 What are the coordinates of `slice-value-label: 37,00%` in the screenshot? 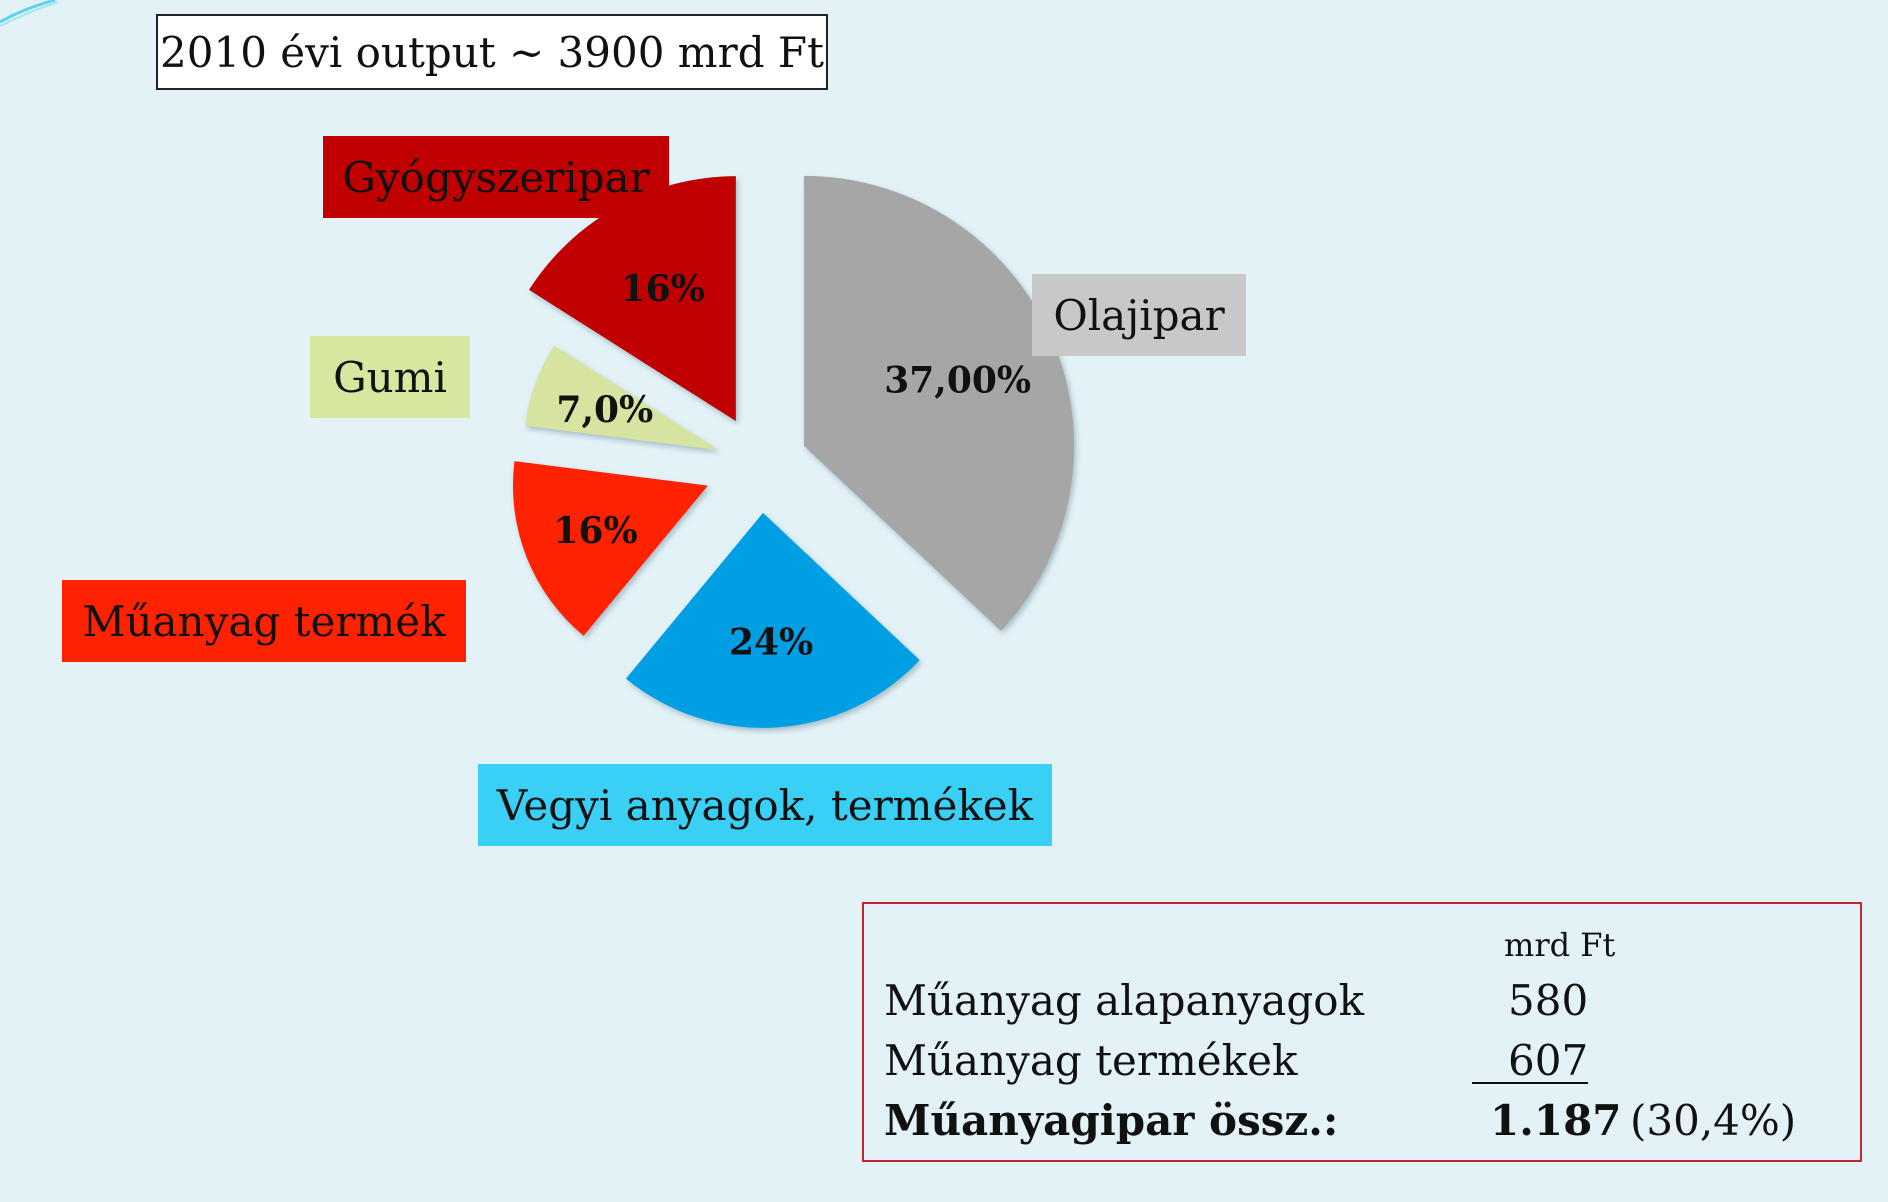 It's located at (957, 380).